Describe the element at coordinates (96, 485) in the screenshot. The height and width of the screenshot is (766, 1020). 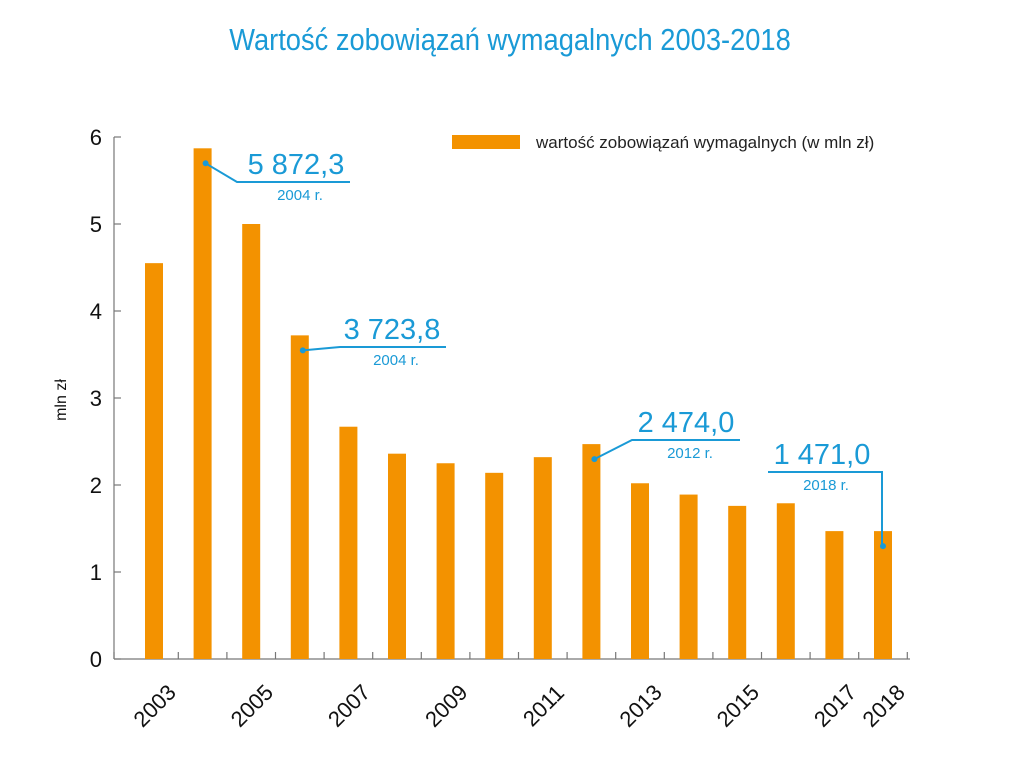
I see `y-tick-label: 2` at that location.